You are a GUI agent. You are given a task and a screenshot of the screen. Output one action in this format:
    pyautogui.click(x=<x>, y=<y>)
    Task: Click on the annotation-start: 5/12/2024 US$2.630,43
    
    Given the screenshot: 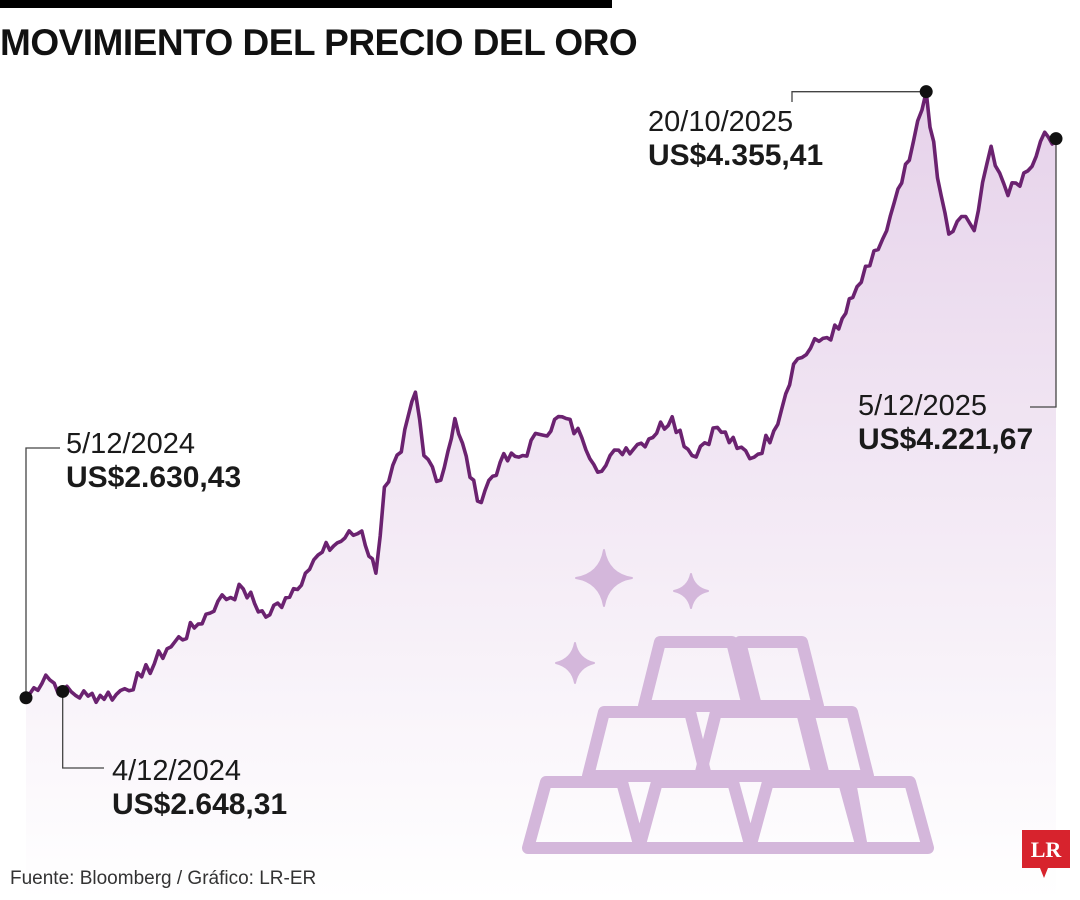 What is the action you would take?
    pyautogui.click(x=153, y=462)
    